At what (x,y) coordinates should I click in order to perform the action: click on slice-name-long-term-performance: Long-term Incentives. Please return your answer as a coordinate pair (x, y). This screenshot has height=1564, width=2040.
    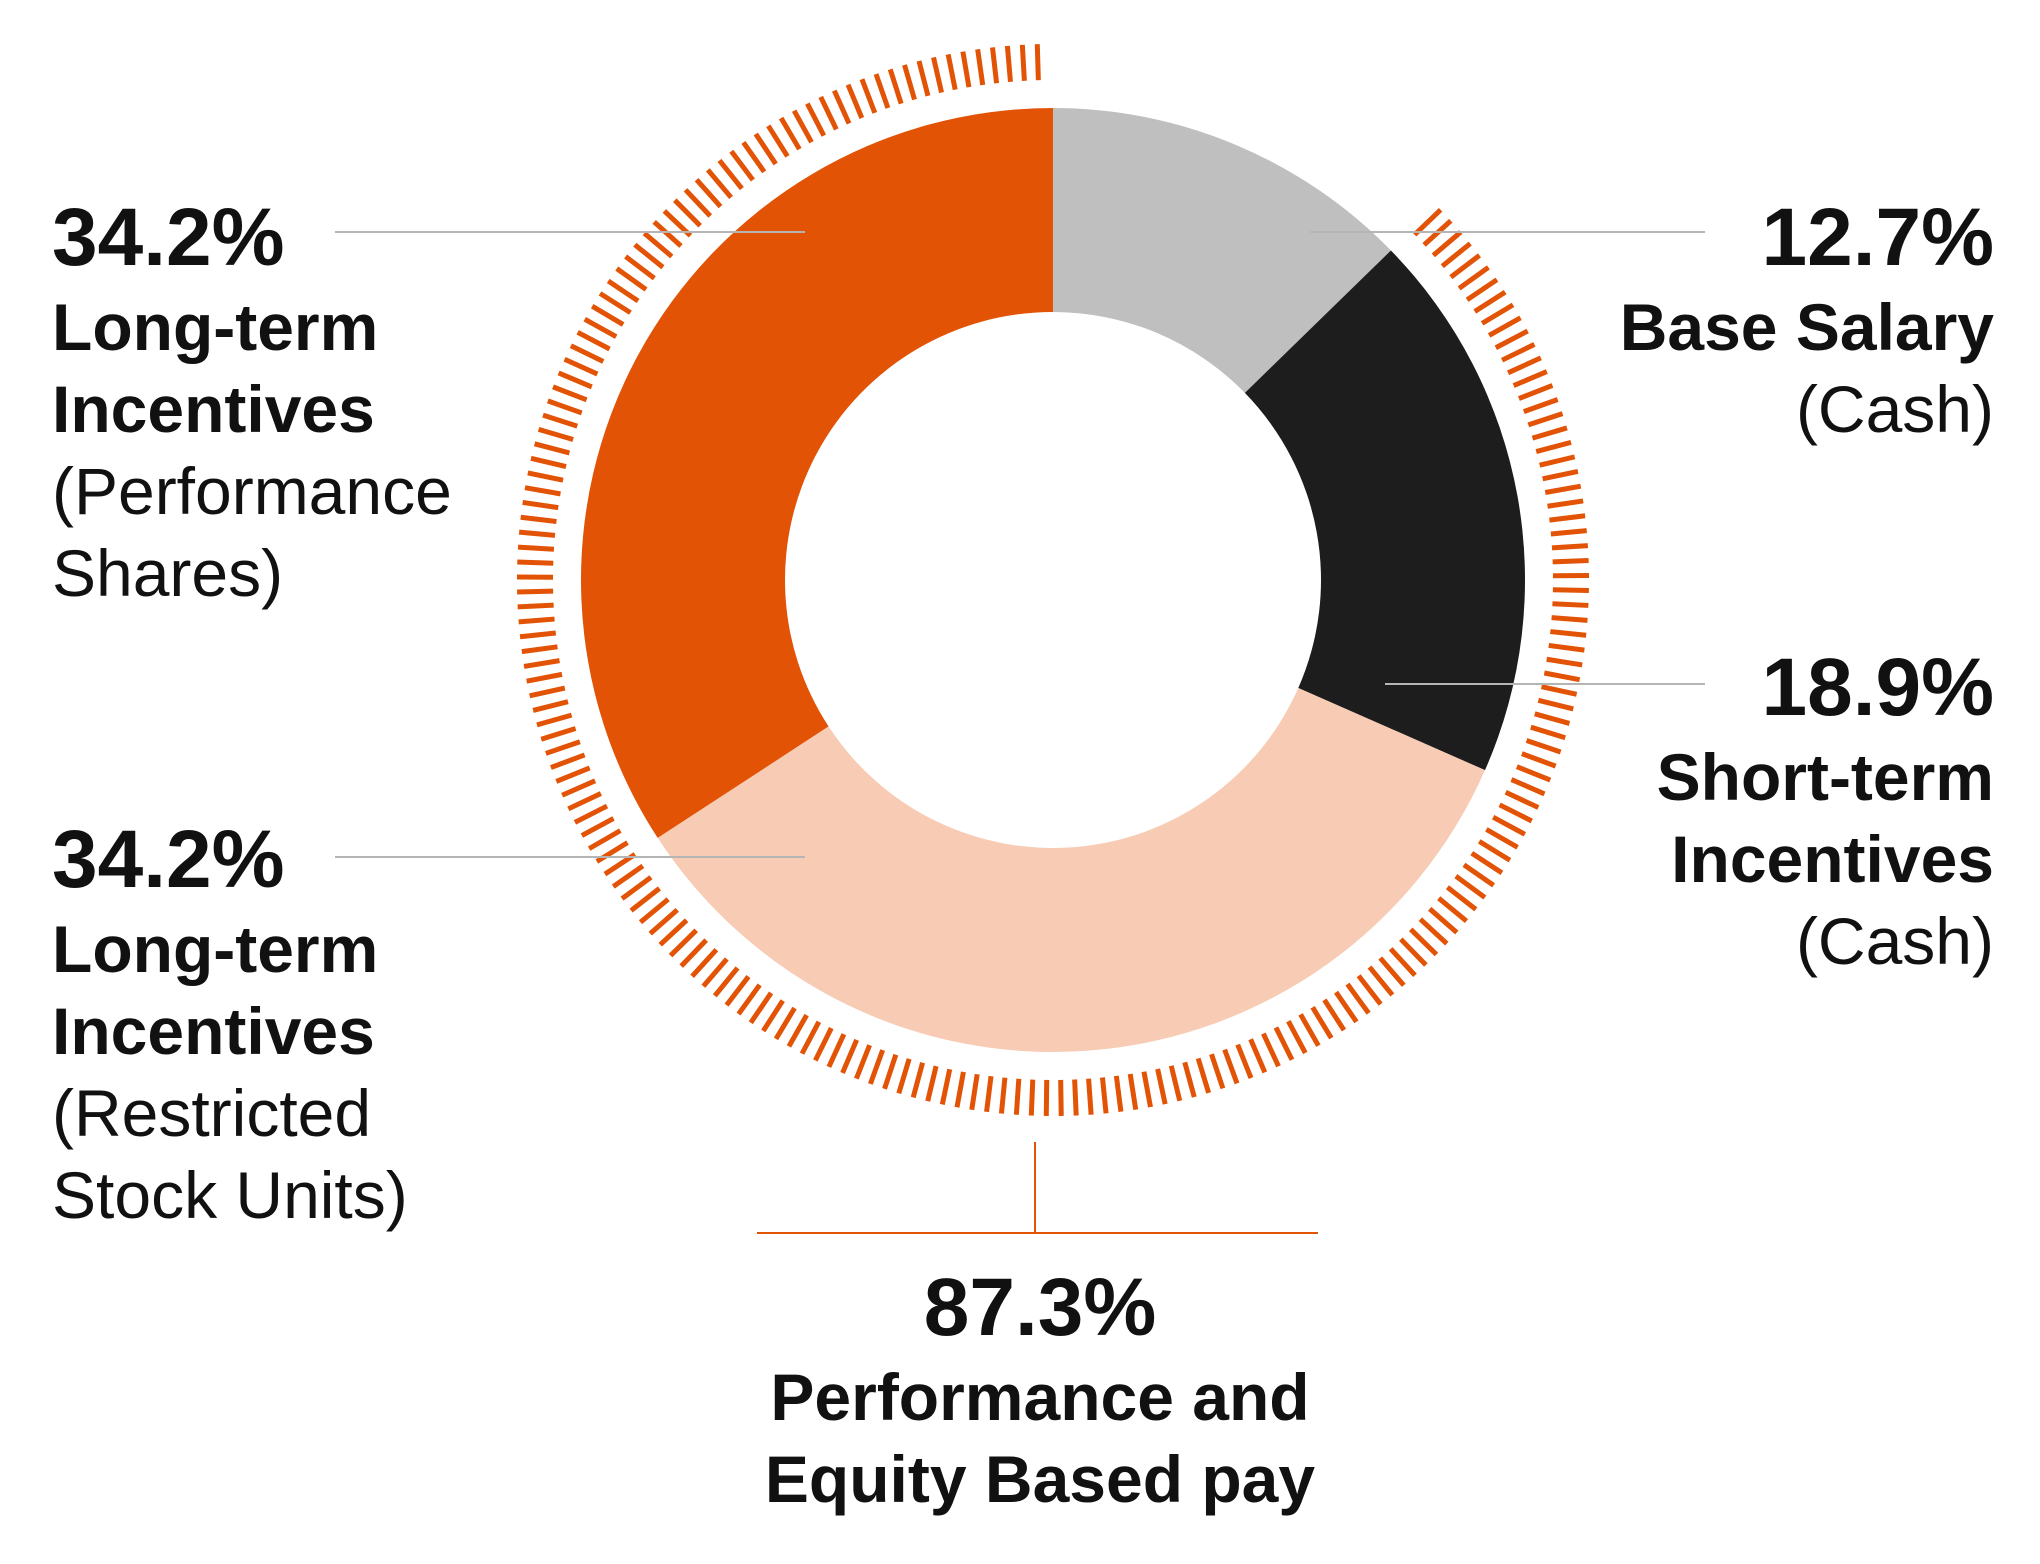
    Looking at the image, I should click on (215, 368).